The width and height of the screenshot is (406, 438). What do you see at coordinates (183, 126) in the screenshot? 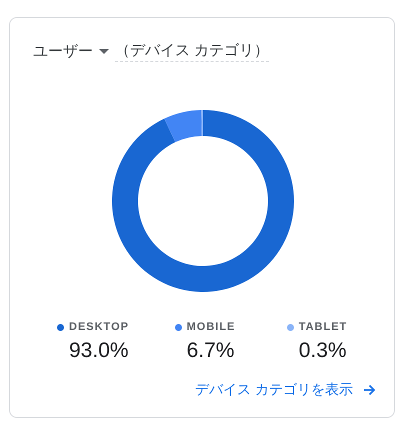
I see `donut-slice` at bounding box center [183, 126].